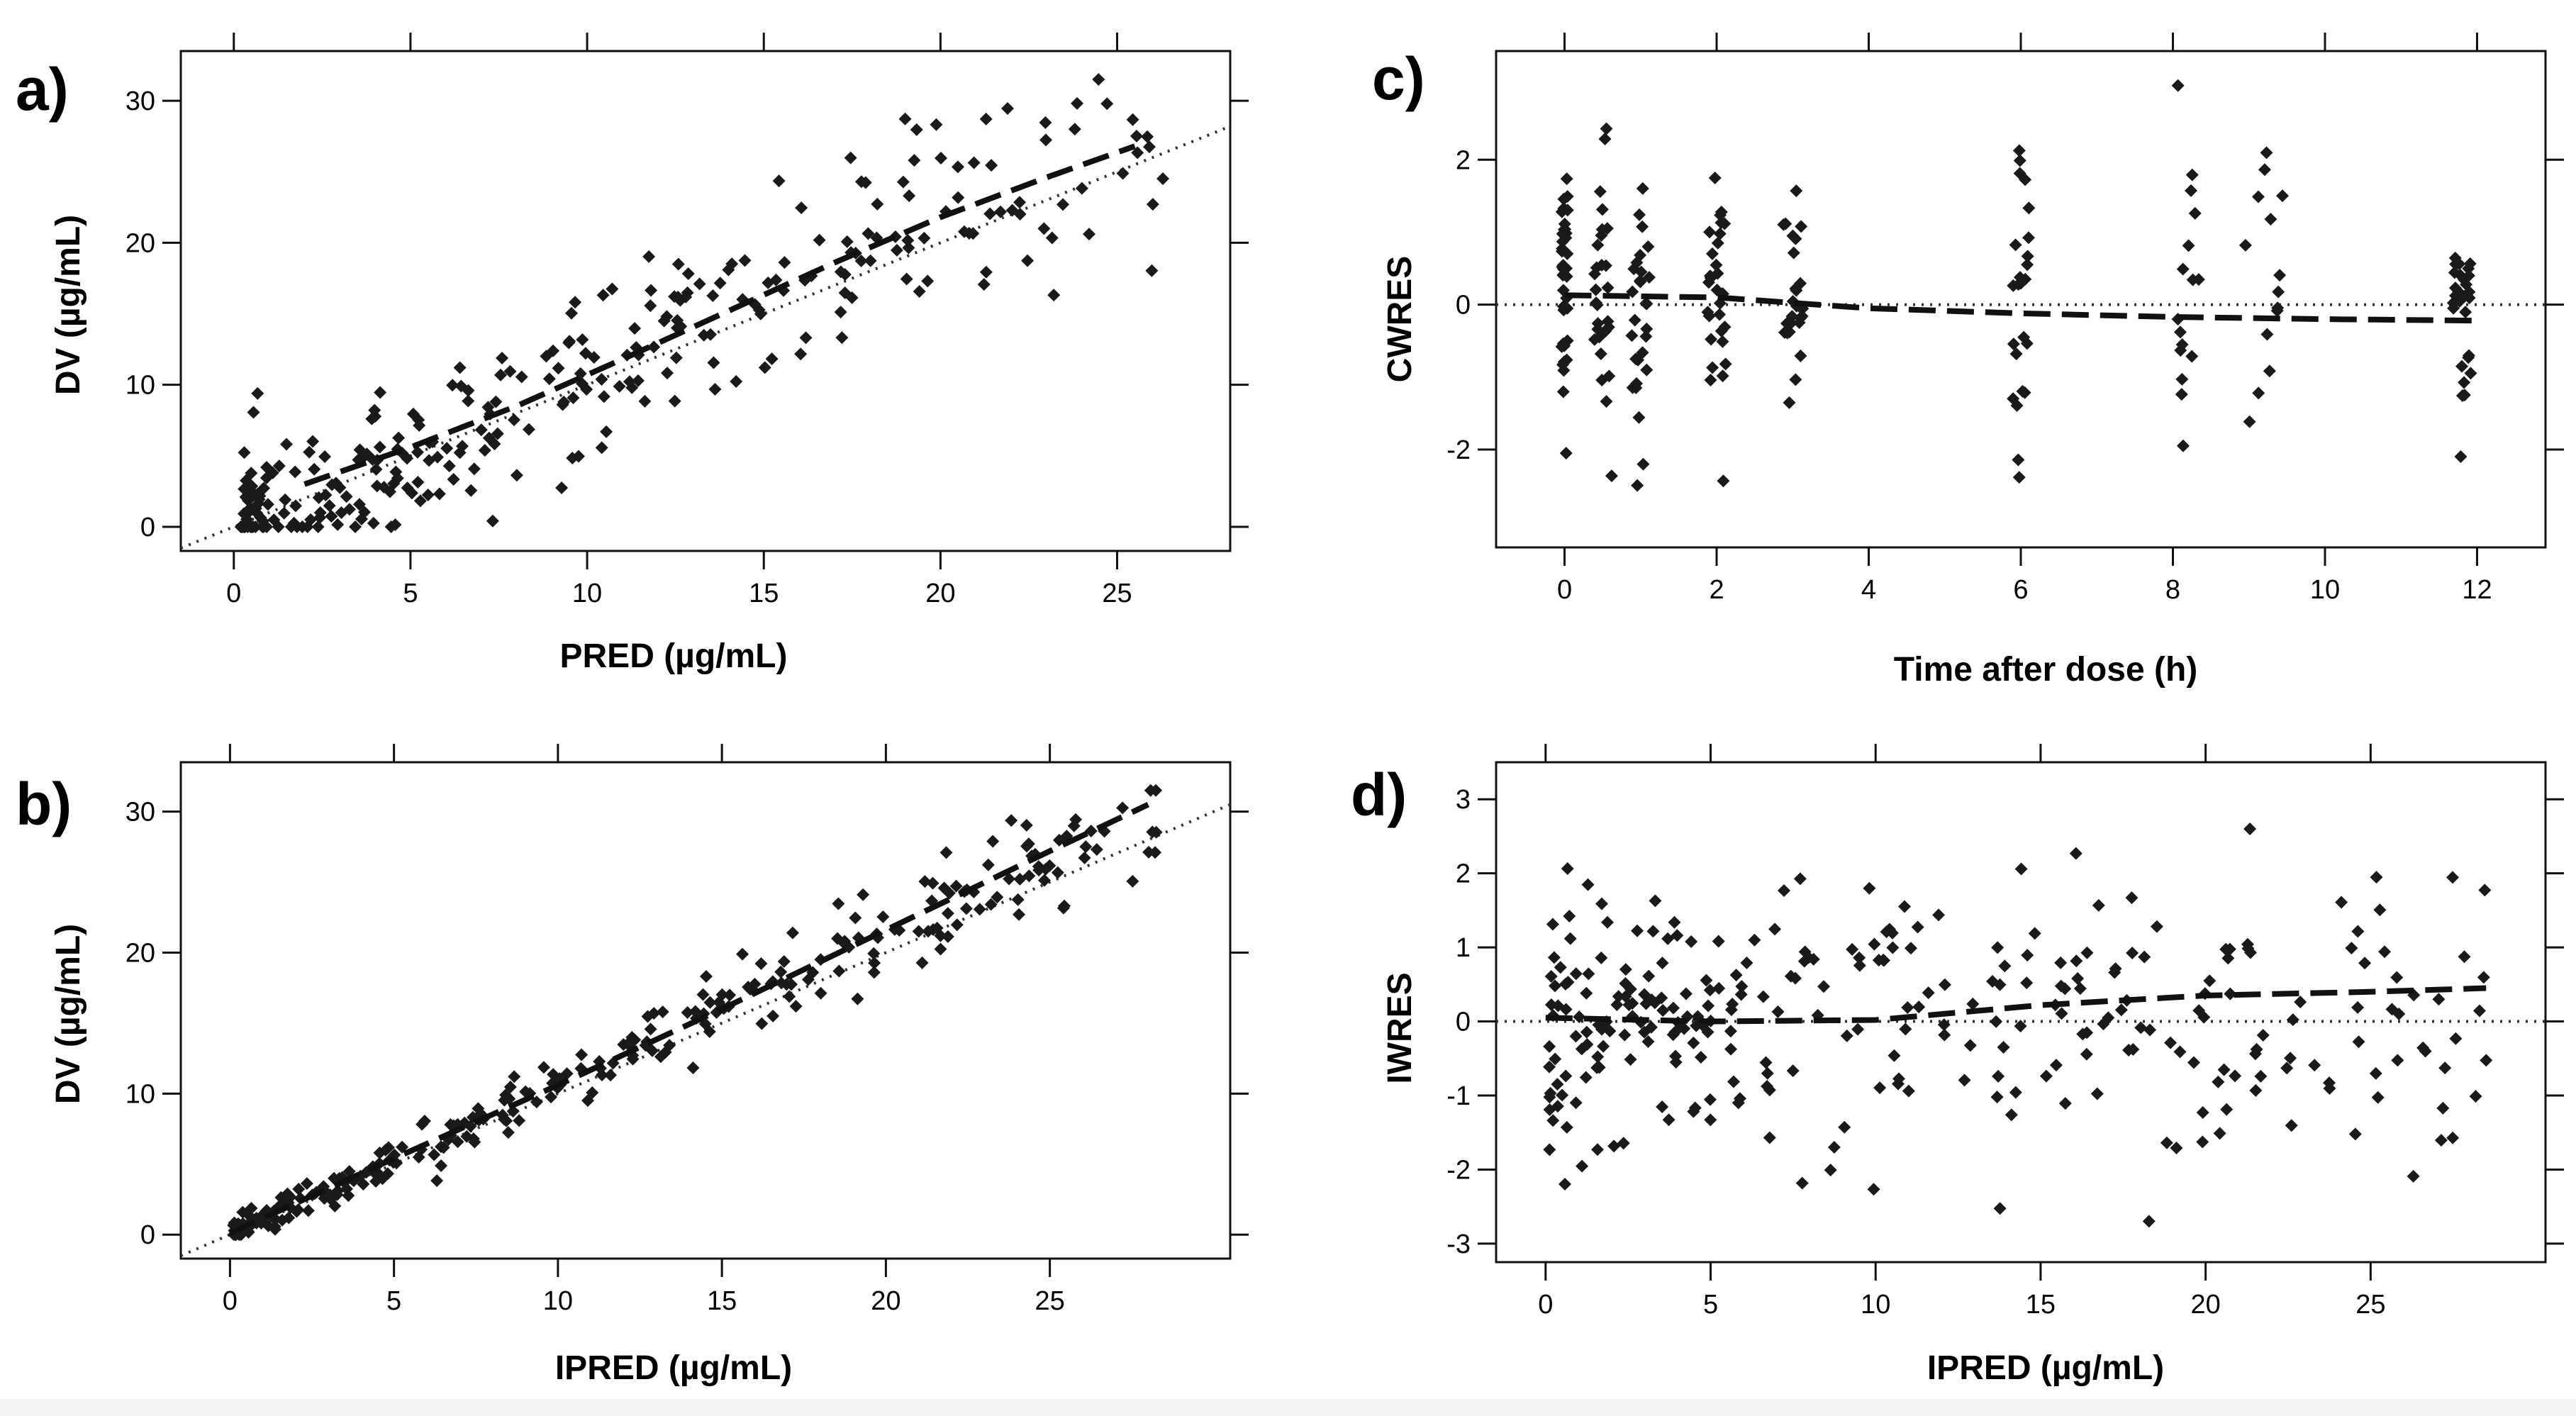  Describe the element at coordinates (2370, 1305) in the screenshot. I see `panel-d-x-tick-label: 25` at that location.